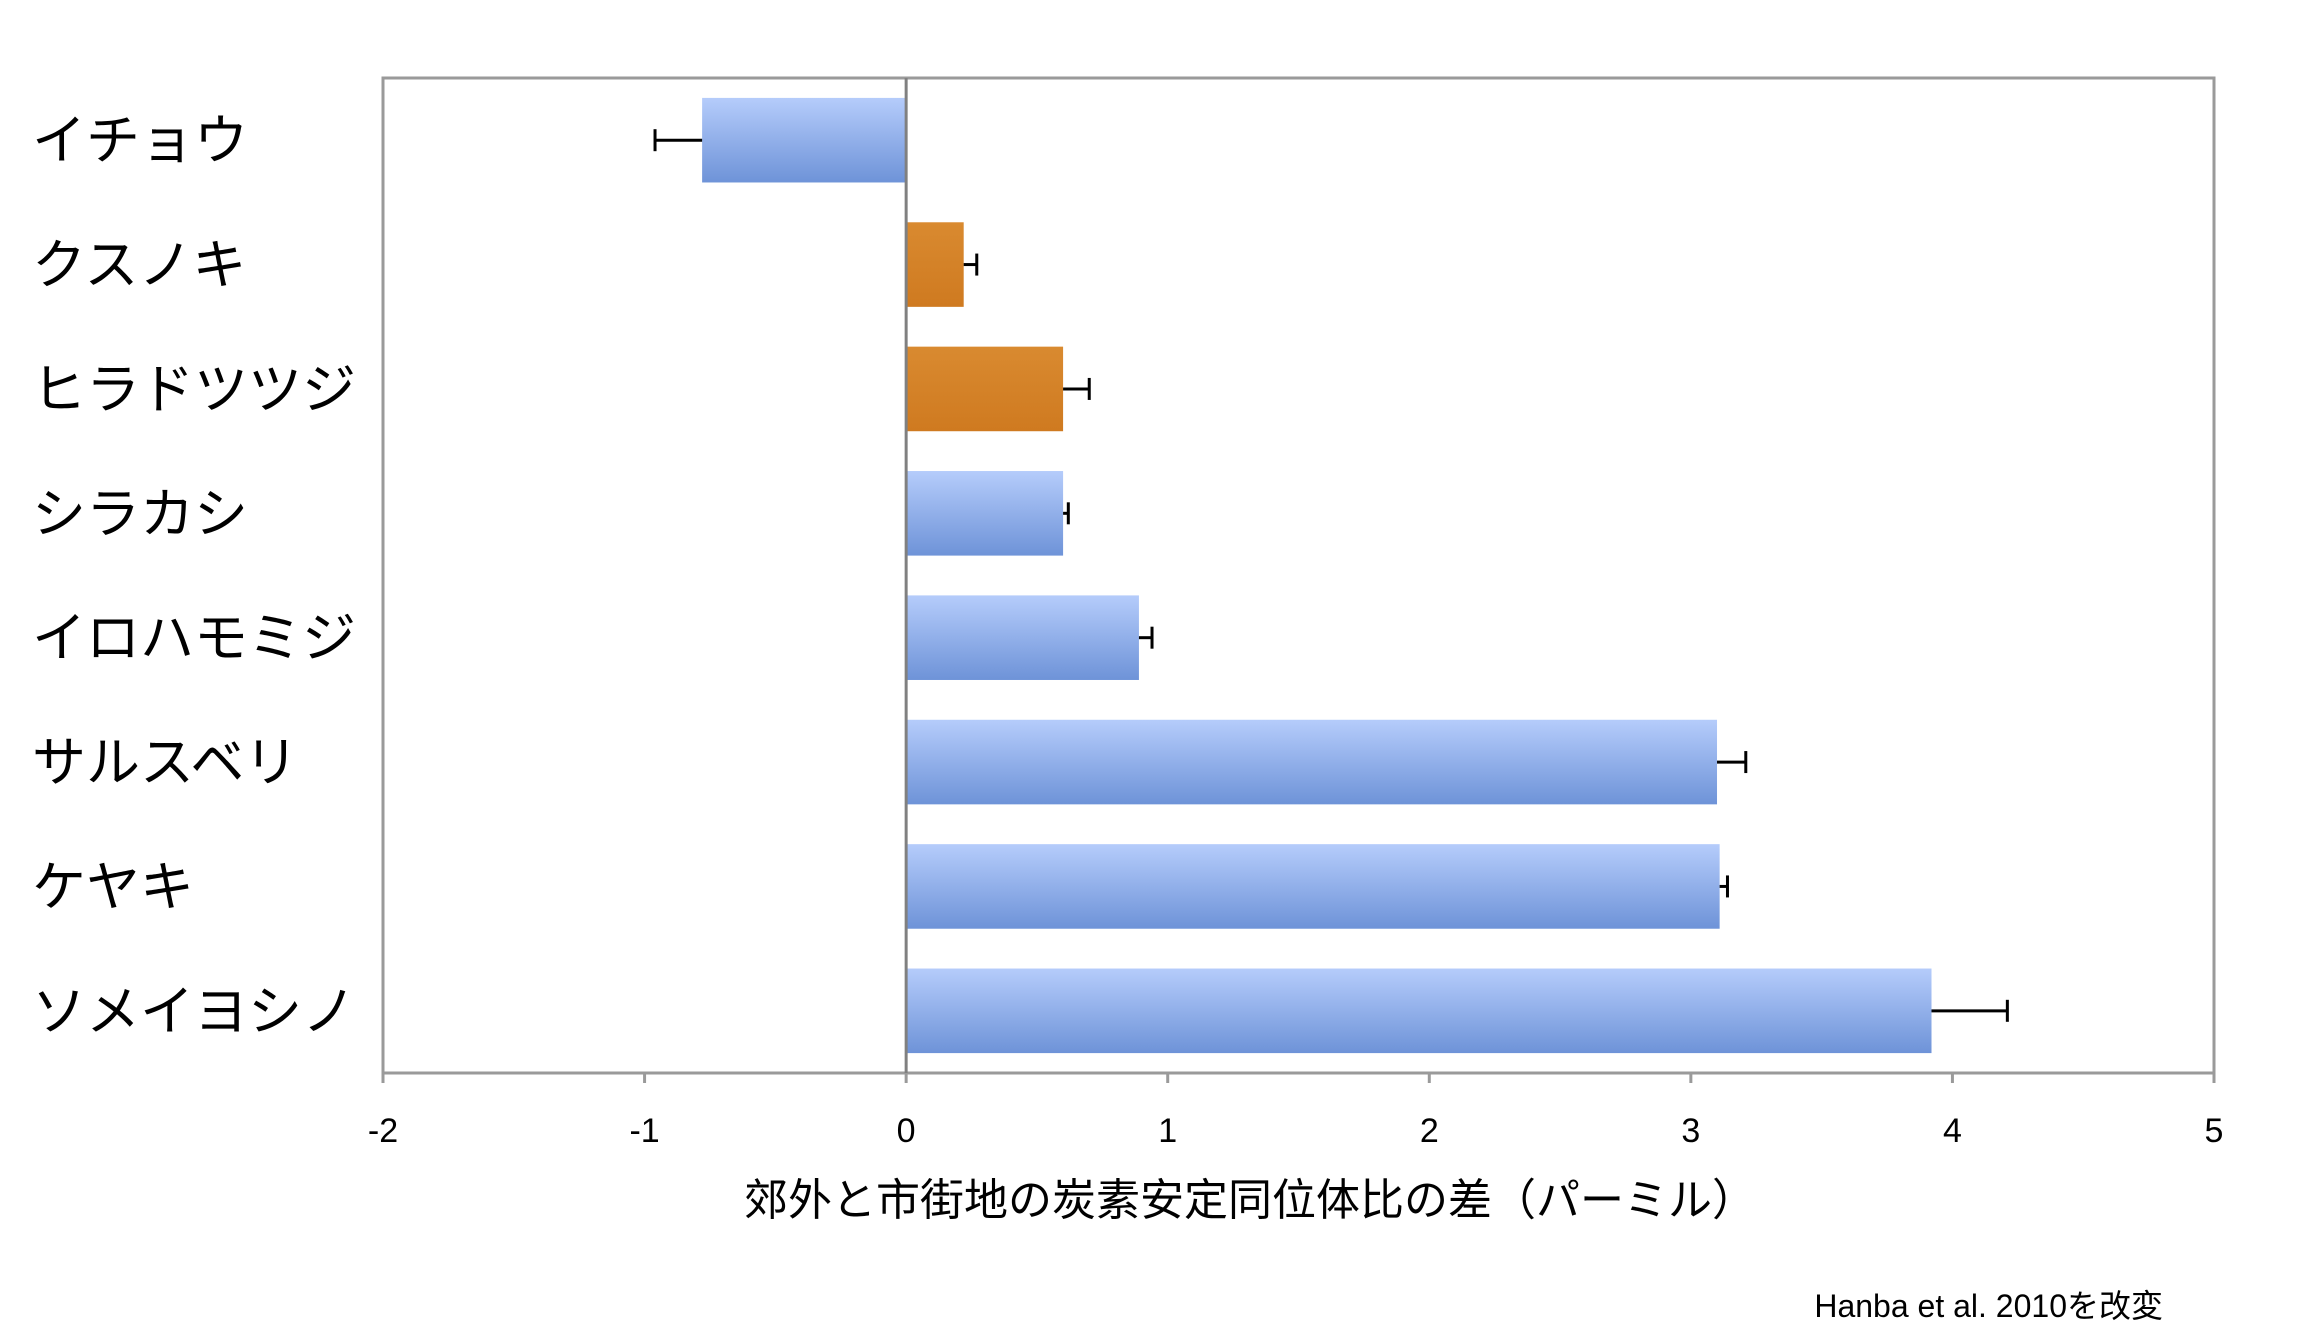 The width and height of the screenshot is (2304, 1325). Describe the element at coordinates (1690, 1131) in the screenshot. I see `x-tick-label-5: 3` at that location.